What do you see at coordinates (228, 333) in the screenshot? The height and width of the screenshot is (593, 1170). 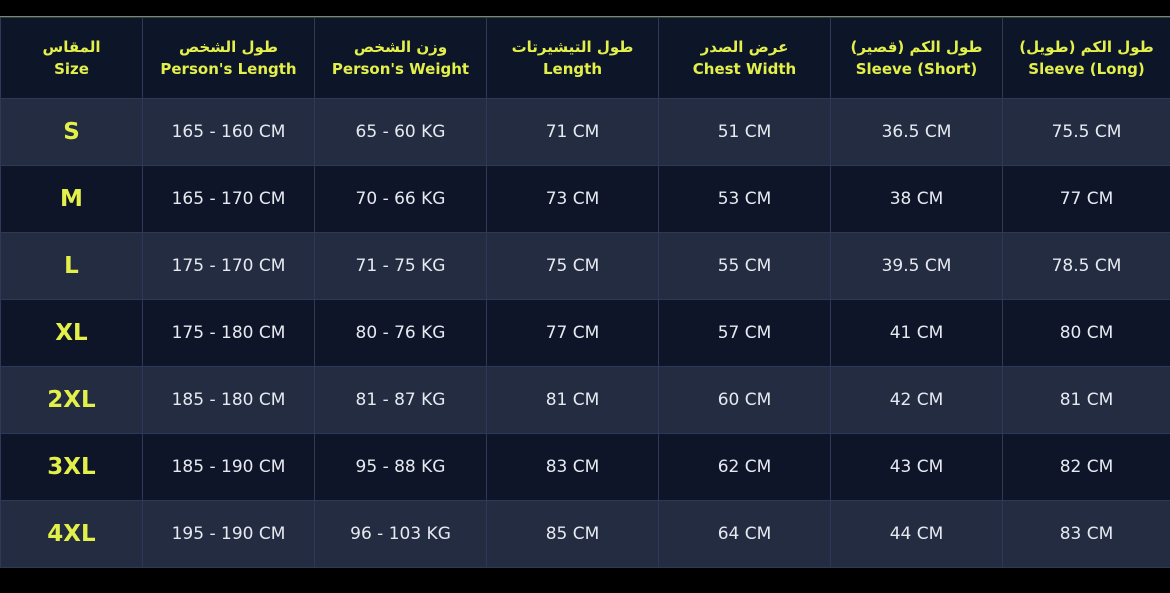 I see `cell-person-length: 175 - 180 CM` at bounding box center [228, 333].